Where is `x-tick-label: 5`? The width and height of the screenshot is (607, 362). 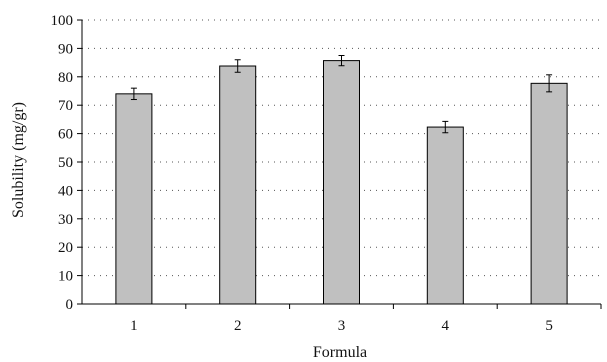 x-tick-label: 5 is located at coordinates (549, 326).